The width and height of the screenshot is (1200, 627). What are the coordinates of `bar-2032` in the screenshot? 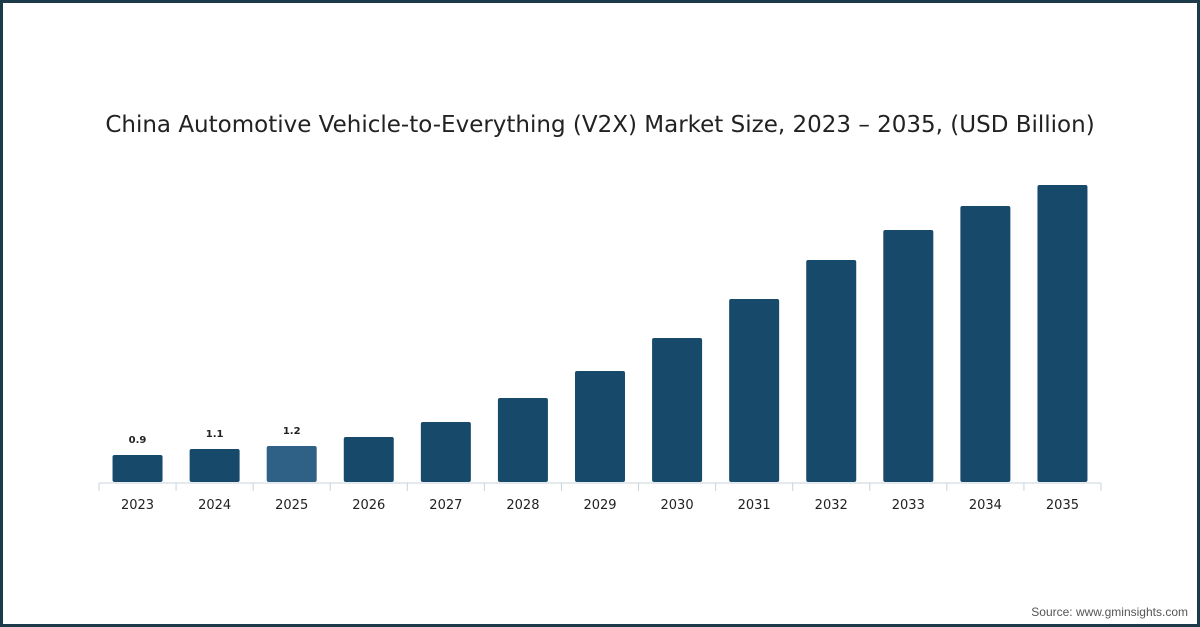 It's located at (831, 371).